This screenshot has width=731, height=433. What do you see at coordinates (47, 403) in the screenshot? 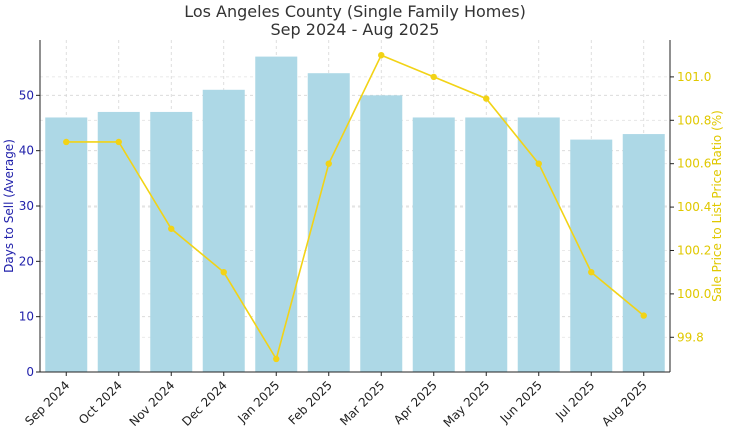
I see `x-tick-label: Sep 2024` at bounding box center [47, 403].